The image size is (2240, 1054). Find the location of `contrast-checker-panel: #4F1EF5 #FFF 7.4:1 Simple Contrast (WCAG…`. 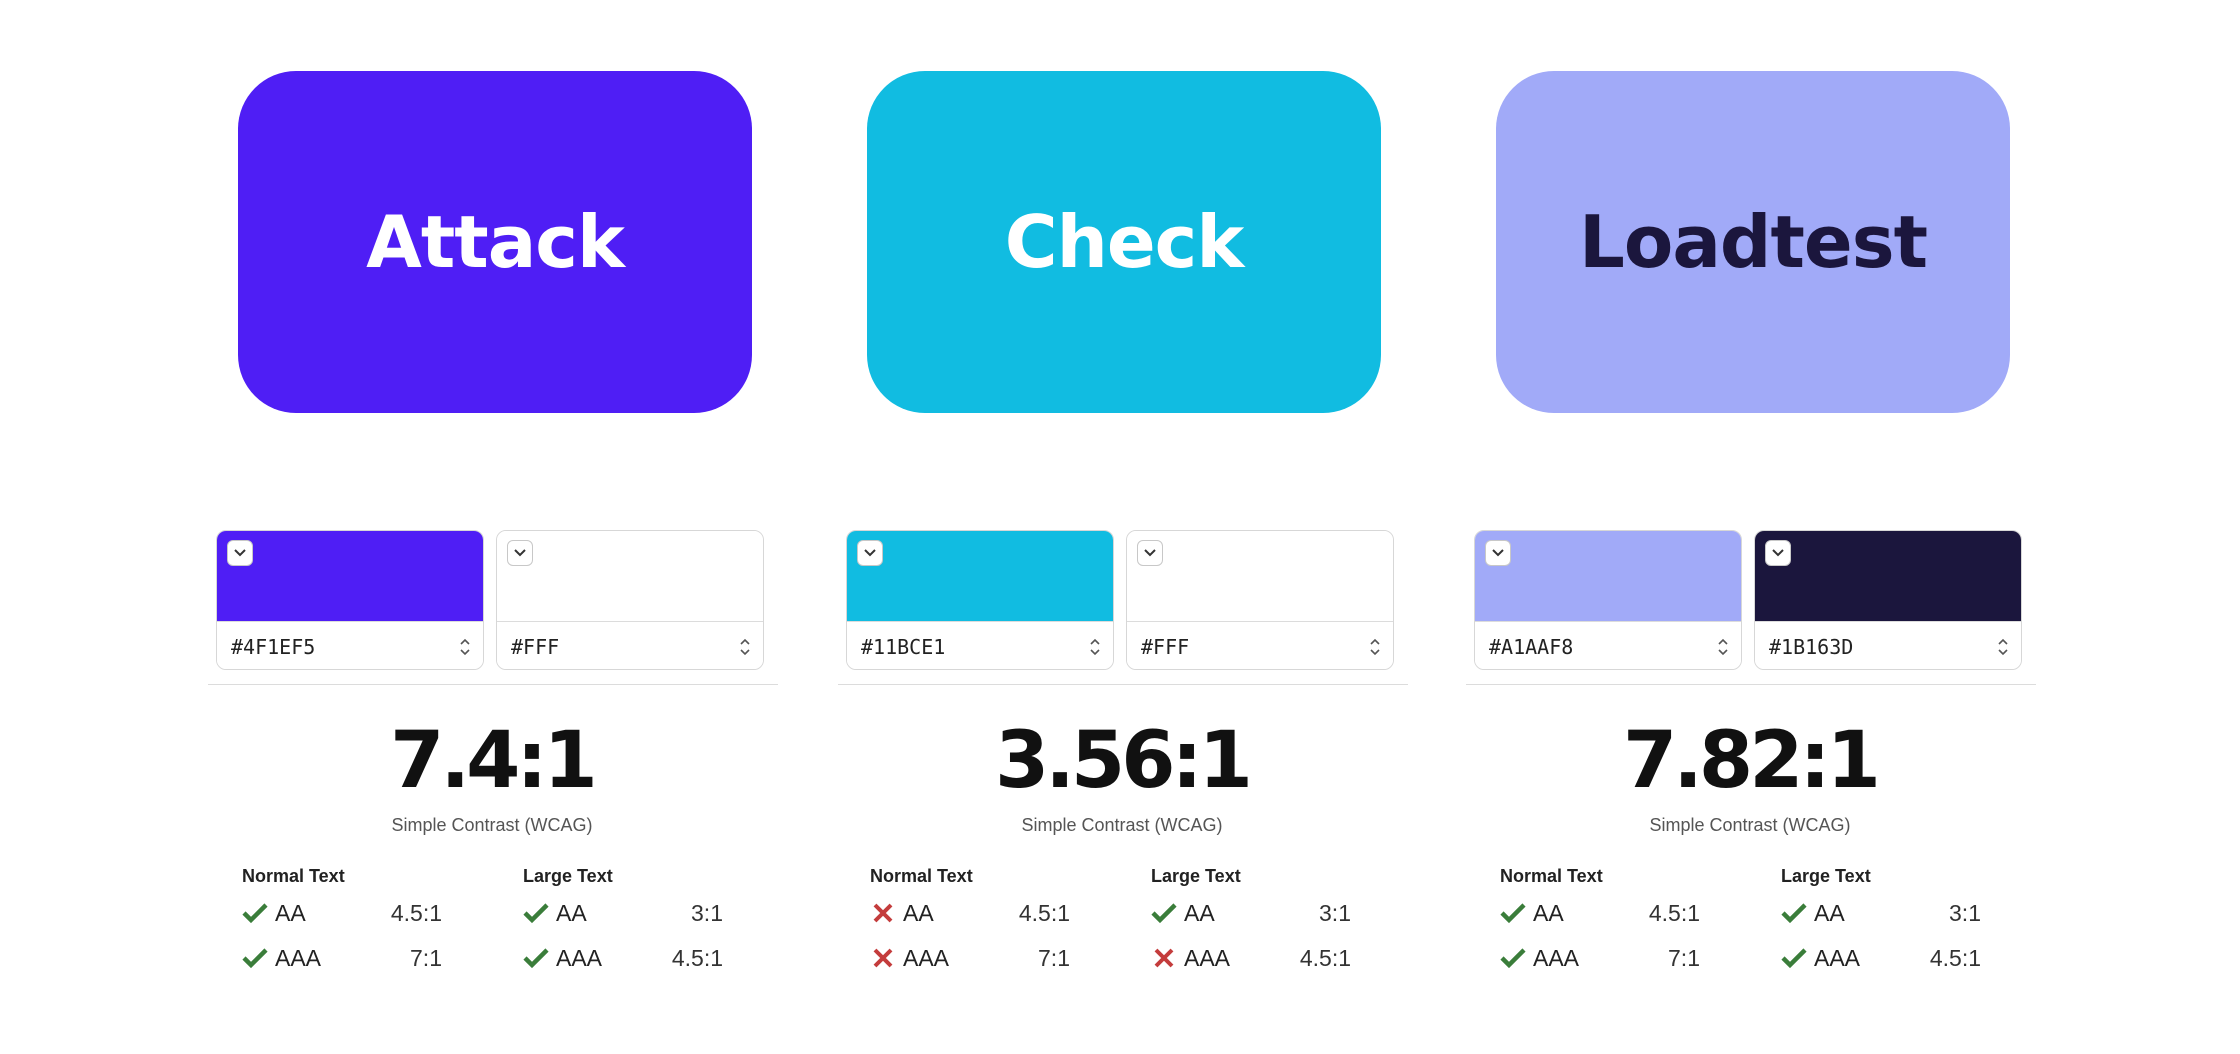

contrast-checker-panel: #4F1EF5 #FFF 7.4:1 Simple Contrast (WCAG… is located at coordinates (497, 765).